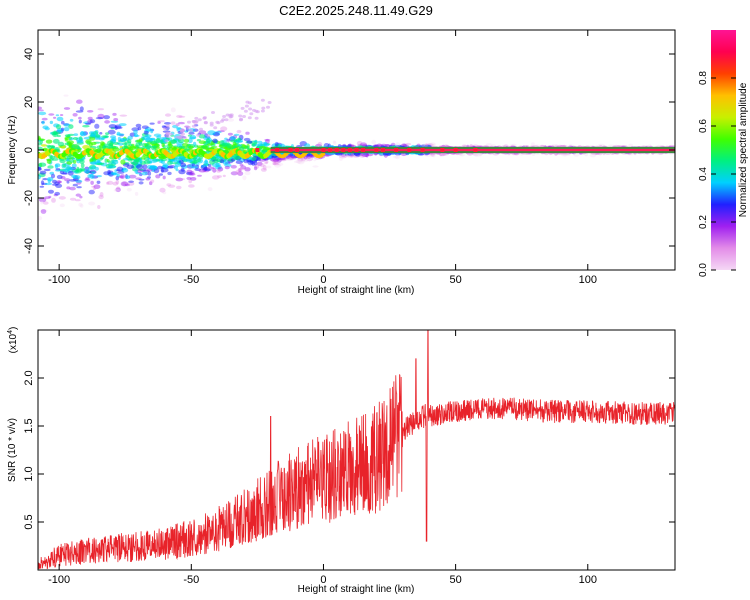 The height and width of the screenshot is (600, 750). Describe the element at coordinates (356, 10) in the screenshot. I see `chart-title: C2E2.2025.248.11.49.G29` at that location.